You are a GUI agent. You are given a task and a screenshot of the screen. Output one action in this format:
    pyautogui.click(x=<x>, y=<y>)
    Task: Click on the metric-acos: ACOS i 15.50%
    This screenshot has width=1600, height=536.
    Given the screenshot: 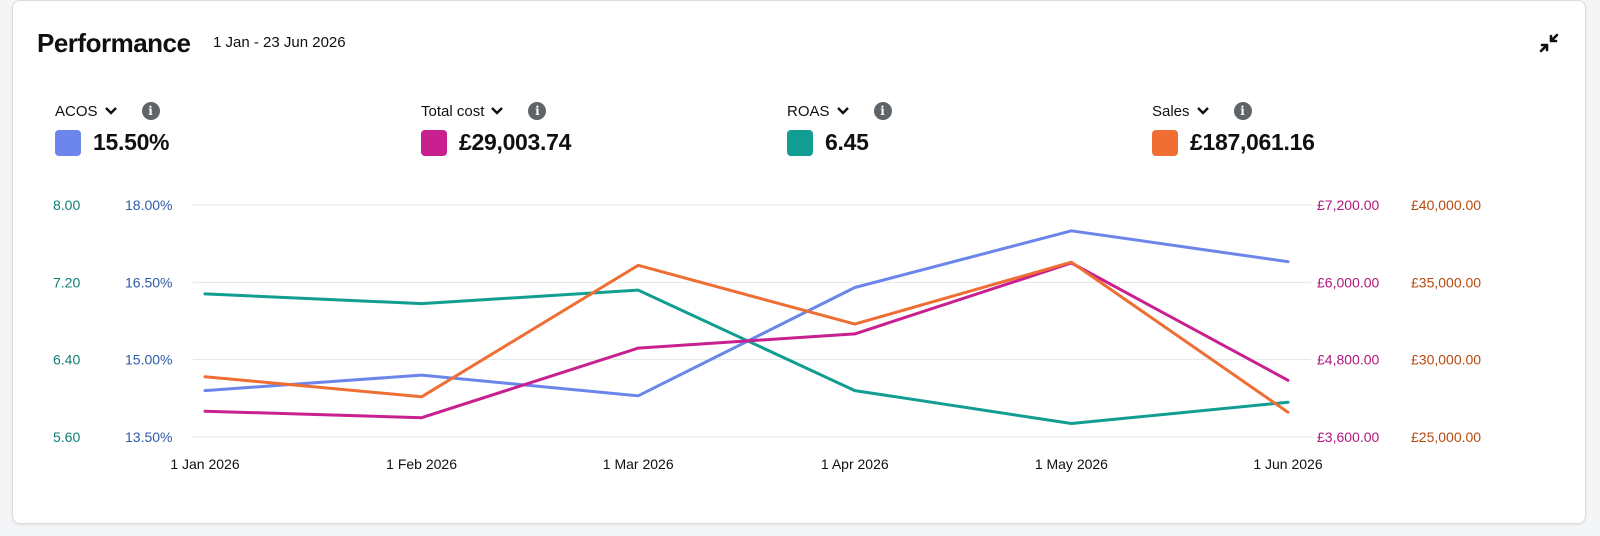 What is the action you would take?
    pyautogui.click(x=112, y=127)
    